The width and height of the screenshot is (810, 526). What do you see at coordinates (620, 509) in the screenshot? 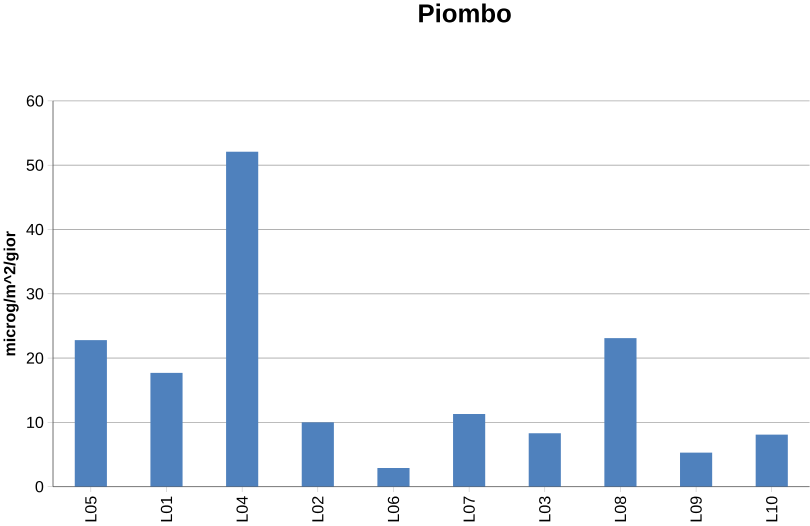
I see `x-tick-label: L08` at bounding box center [620, 509].